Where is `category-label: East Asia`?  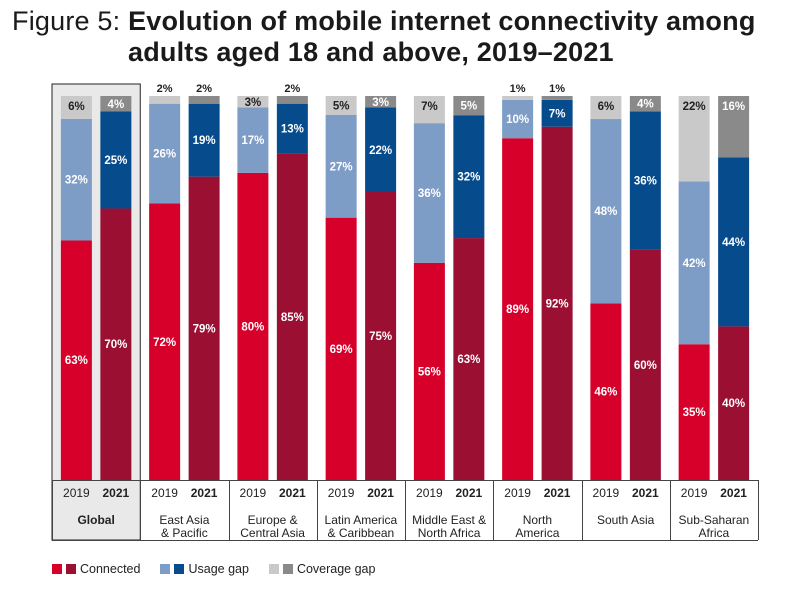 category-label: East Asia is located at coordinates (184, 520).